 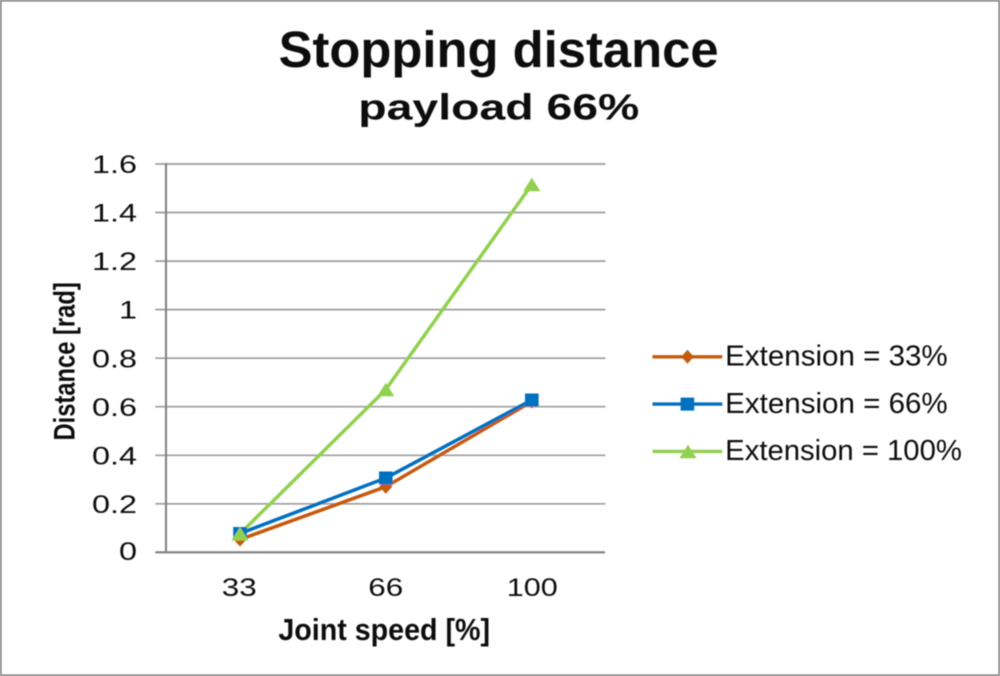 I want to click on svg-text: 0.8, so click(x=114, y=359).